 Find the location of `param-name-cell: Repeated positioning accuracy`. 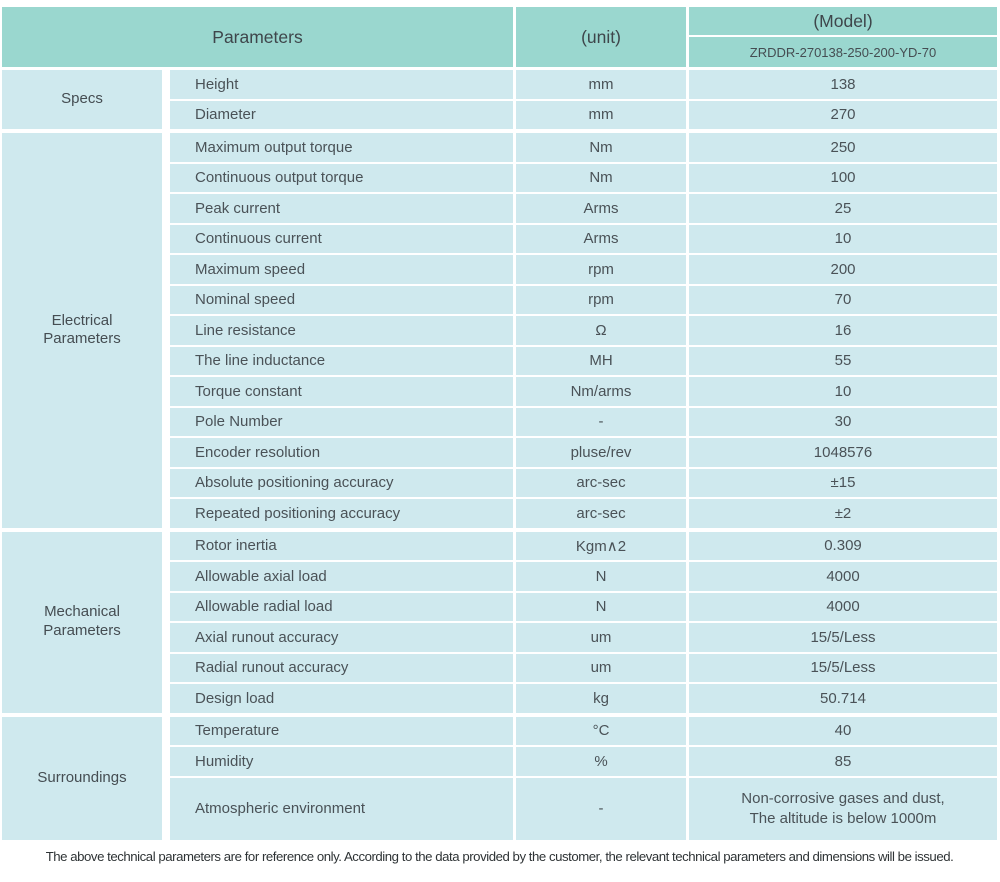

param-name-cell: Repeated positioning accuracy is located at coordinates (341, 513).